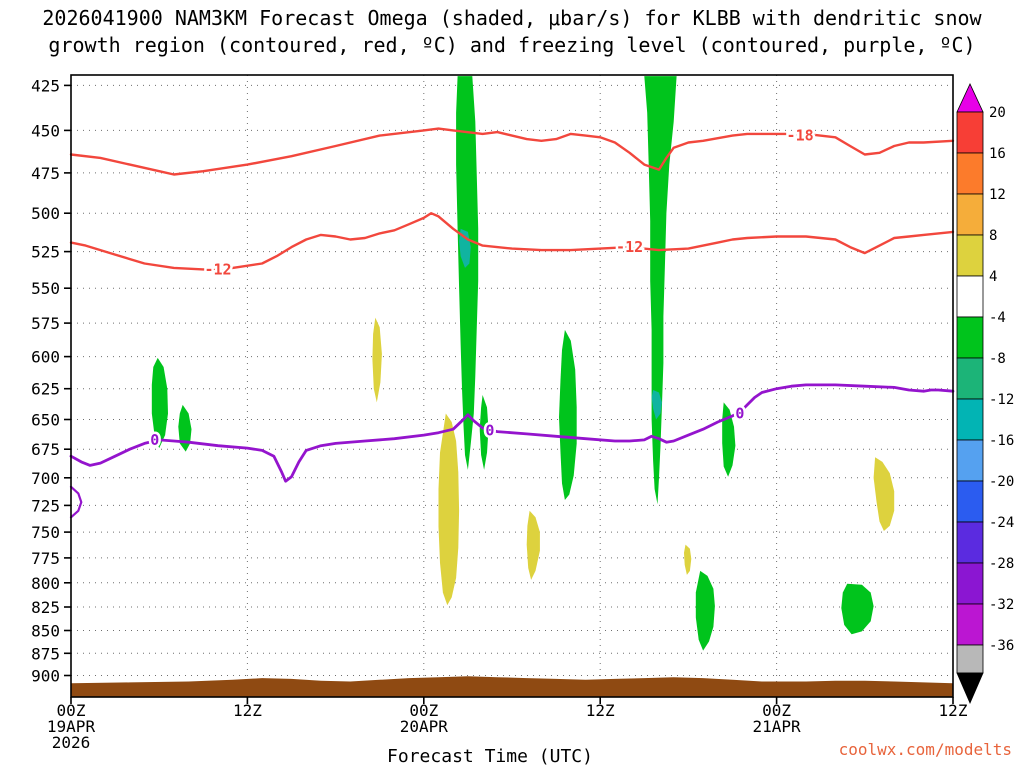  Describe the element at coordinates (512, 241) in the screenshot. I see `dendritic-growth-bottom-contour` at that location.